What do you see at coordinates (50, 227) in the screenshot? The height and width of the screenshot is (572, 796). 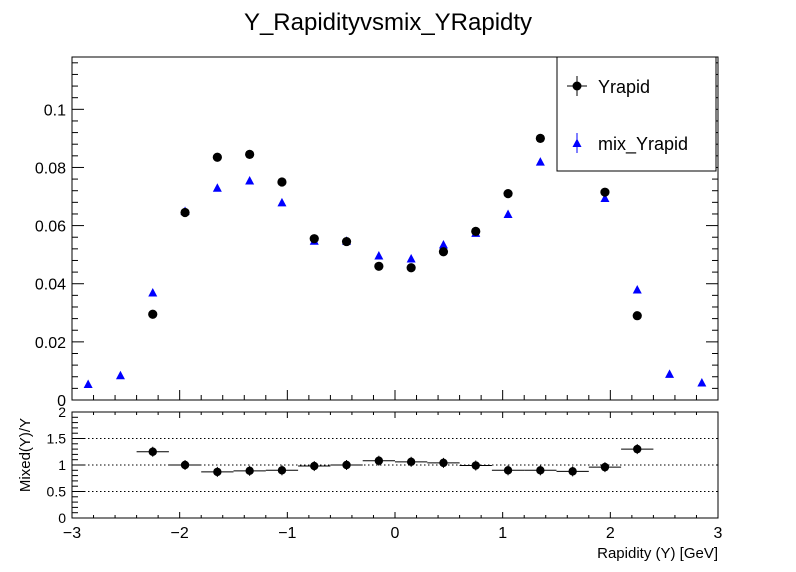 I see `y-tick-label: 0.06` at bounding box center [50, 227].